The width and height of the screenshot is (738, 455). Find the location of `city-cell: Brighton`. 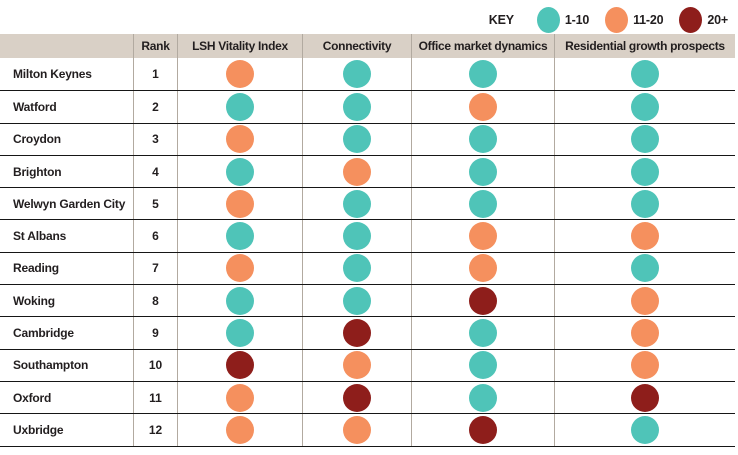

city-cell: Brighton is located at coordinates (37, 171).